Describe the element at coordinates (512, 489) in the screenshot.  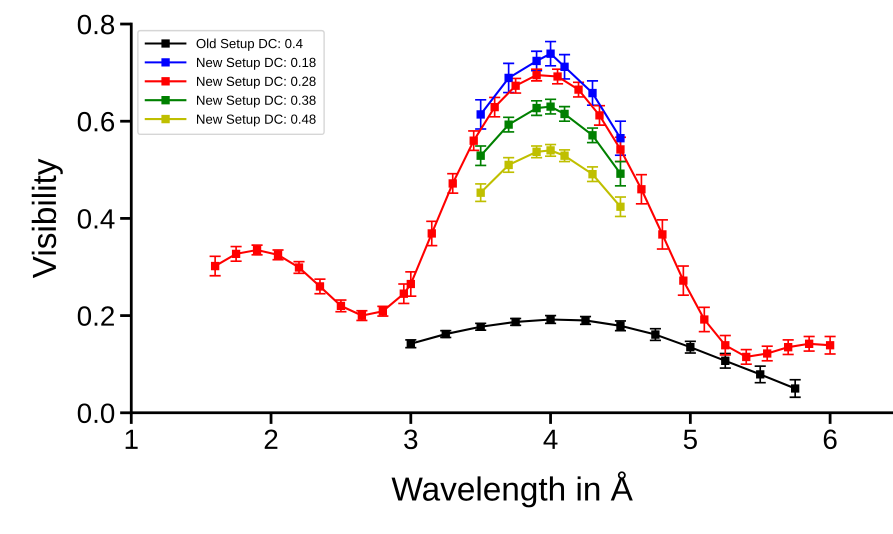
I see `x-axis-title: Wavelength in Å` at that location.